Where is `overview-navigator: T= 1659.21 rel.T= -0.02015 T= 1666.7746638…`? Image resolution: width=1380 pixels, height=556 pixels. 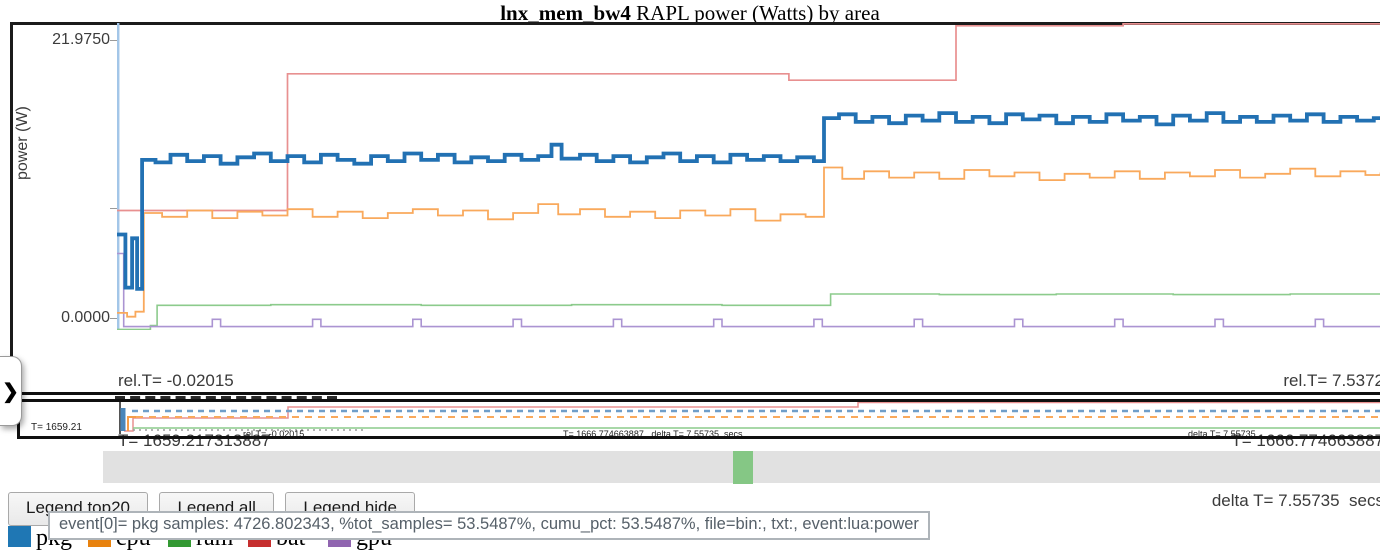 overview-navigator: T= 1659.21 rel.T= -0.02015 T= 1666.7746638… is located at coordinates (698, 420).